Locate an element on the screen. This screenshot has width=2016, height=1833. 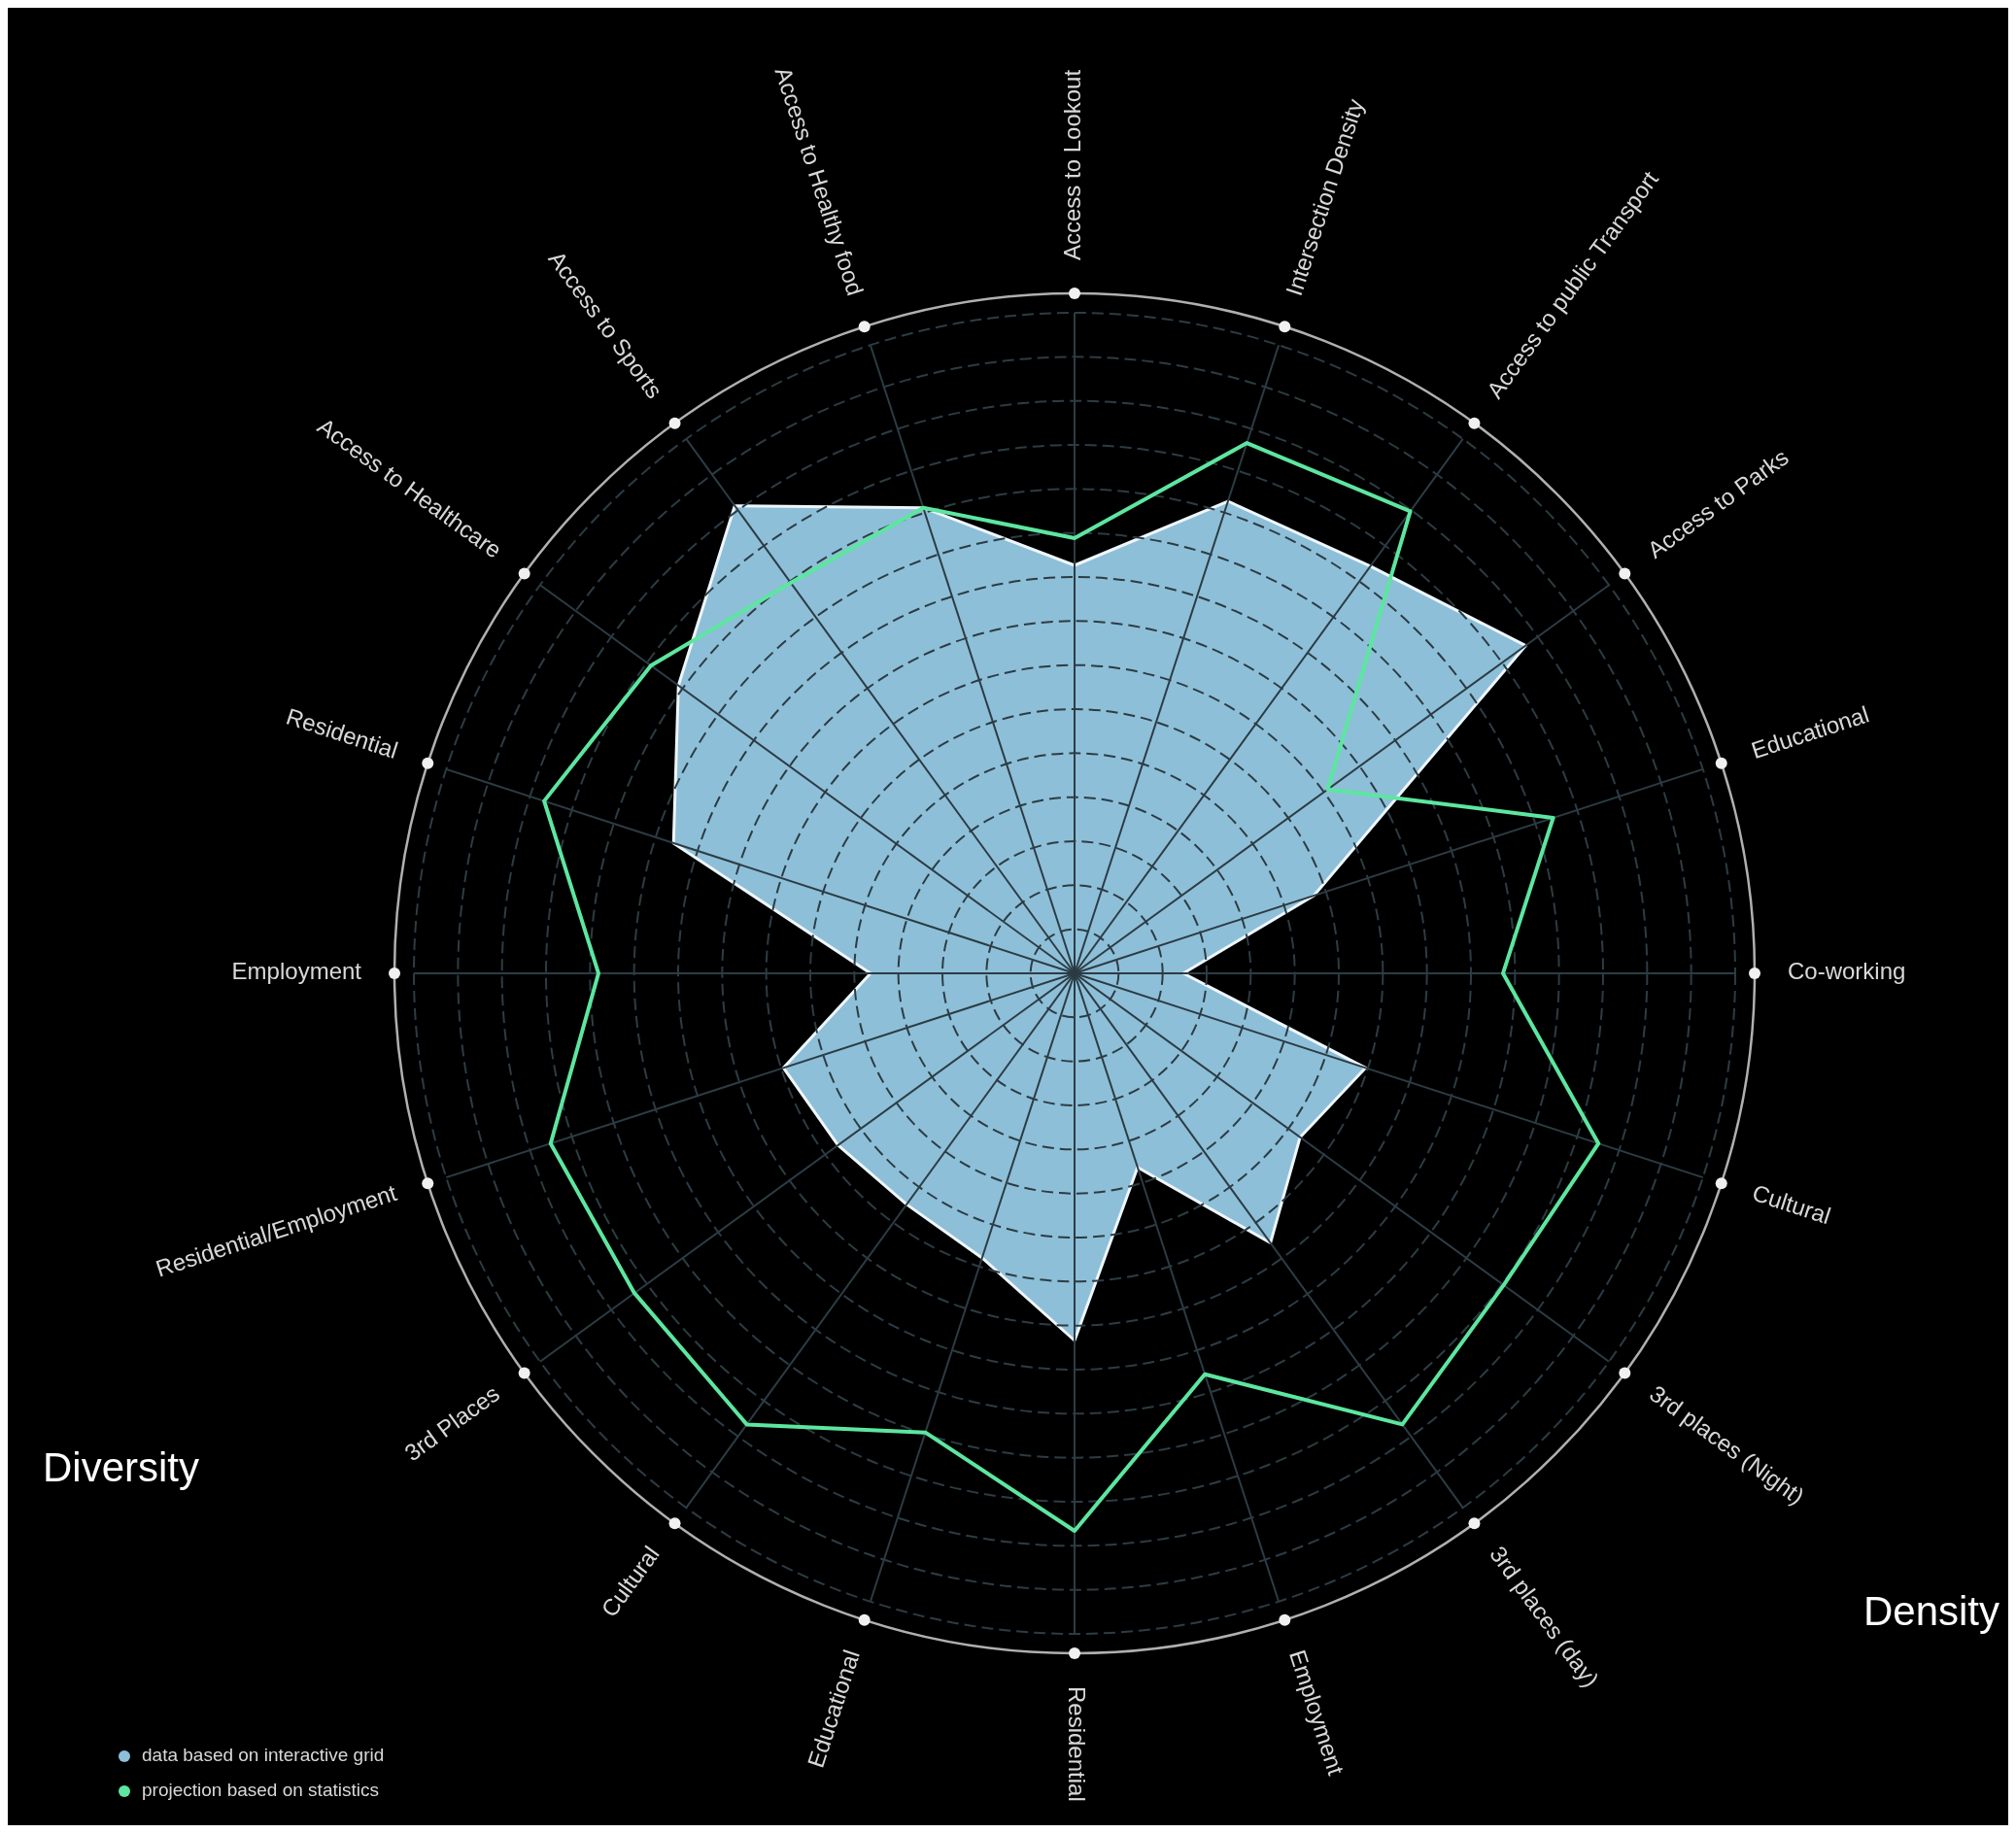
spoke-label: Co-working is located at coordinates (1847, 972).